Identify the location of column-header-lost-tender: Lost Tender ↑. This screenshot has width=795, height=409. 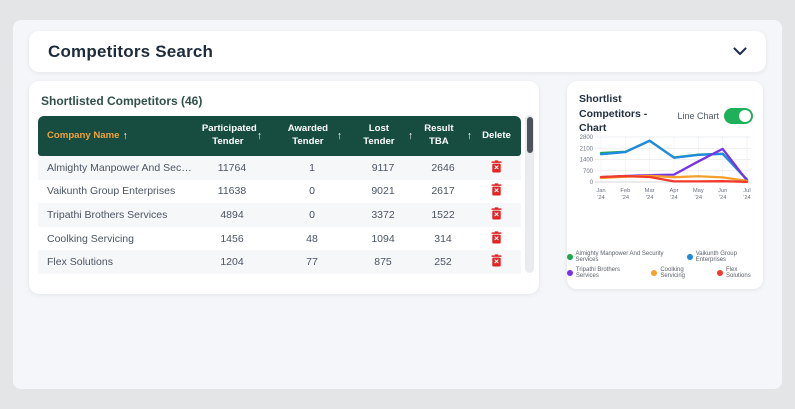
(388, 135).